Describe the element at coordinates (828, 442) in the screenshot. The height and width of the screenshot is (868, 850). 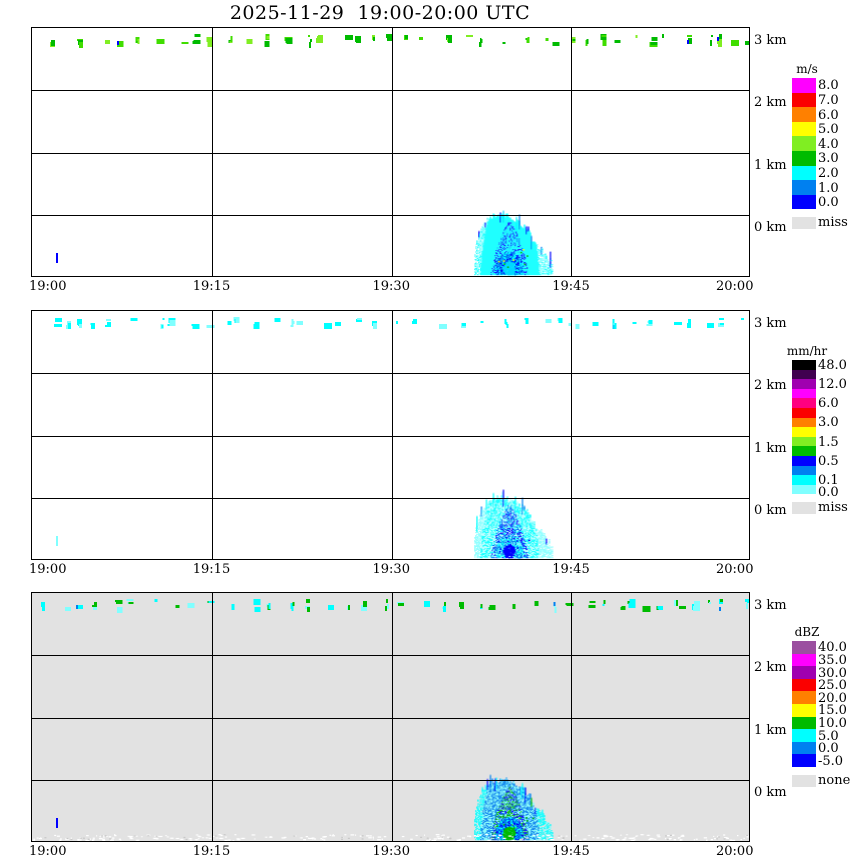
I see `colorbar-tick-label: 1.5` at that location.